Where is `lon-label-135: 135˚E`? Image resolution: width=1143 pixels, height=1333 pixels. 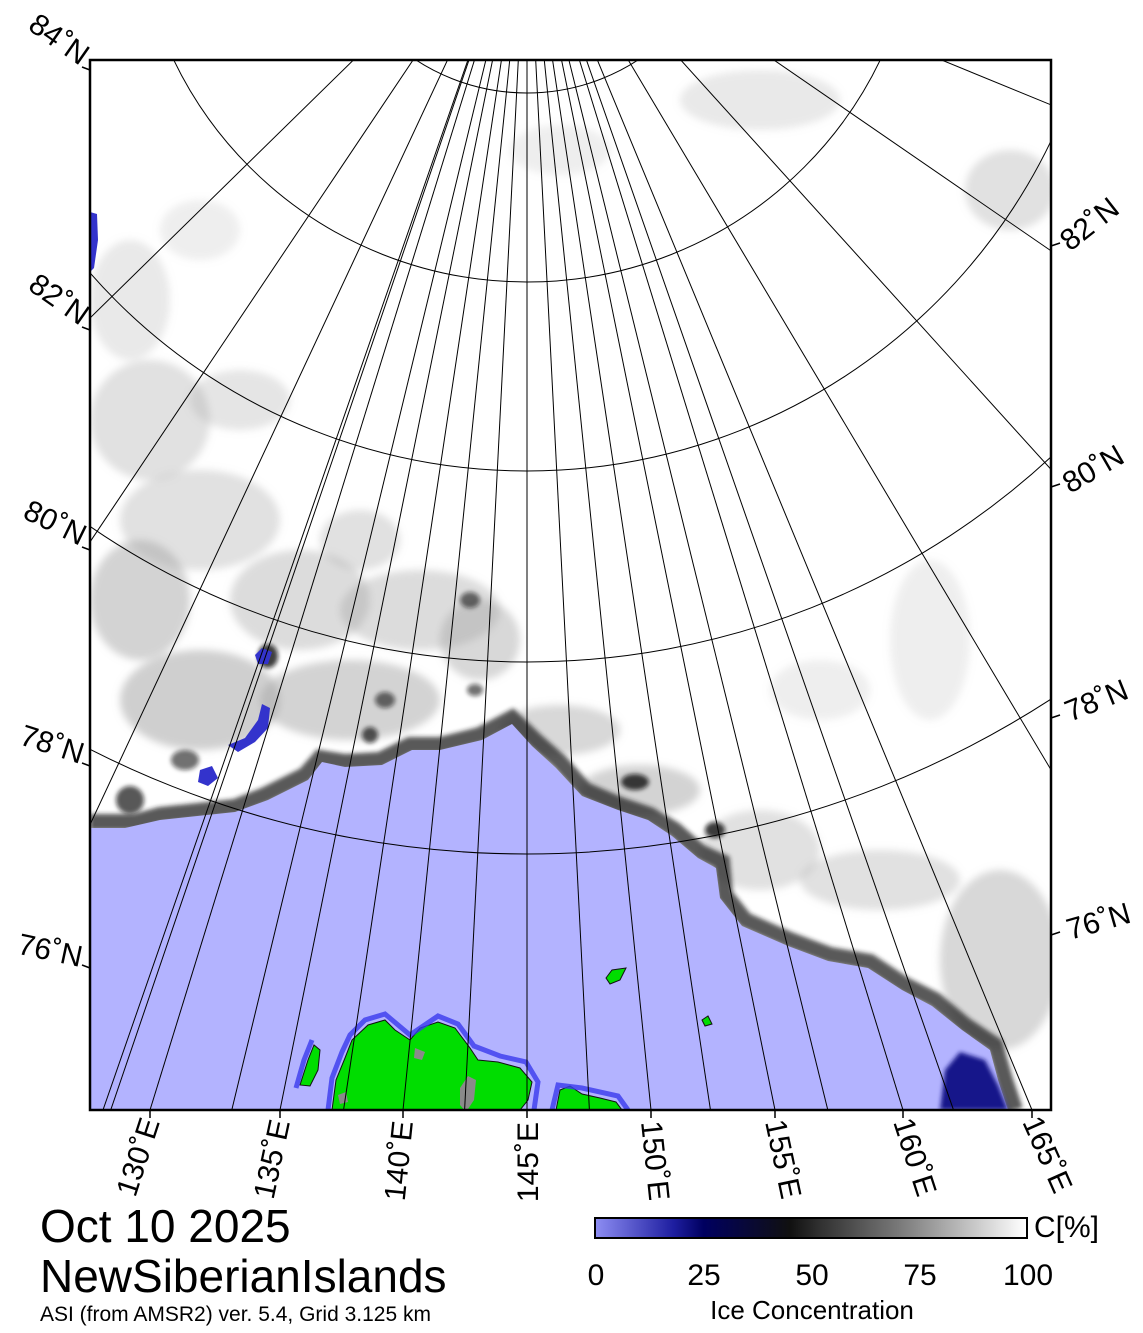 lon-label-135: 135˚E is located at coordinates (272, 1158).